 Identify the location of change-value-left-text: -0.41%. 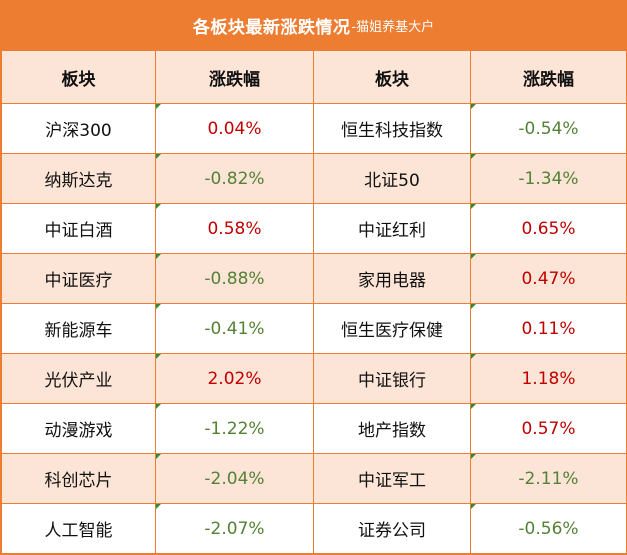
(234, 328).